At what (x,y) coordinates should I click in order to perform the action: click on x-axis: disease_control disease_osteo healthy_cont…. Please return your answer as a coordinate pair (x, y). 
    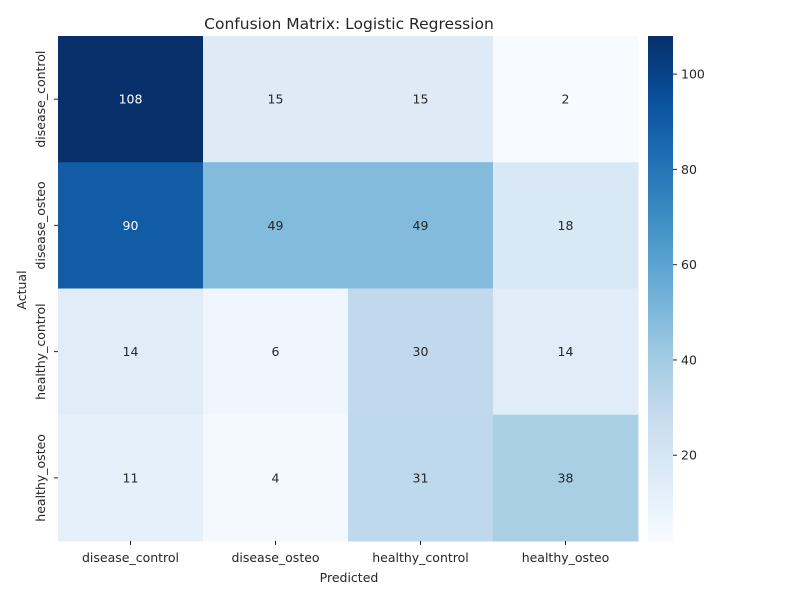
    Looking at the image, I should click on (345, 553).